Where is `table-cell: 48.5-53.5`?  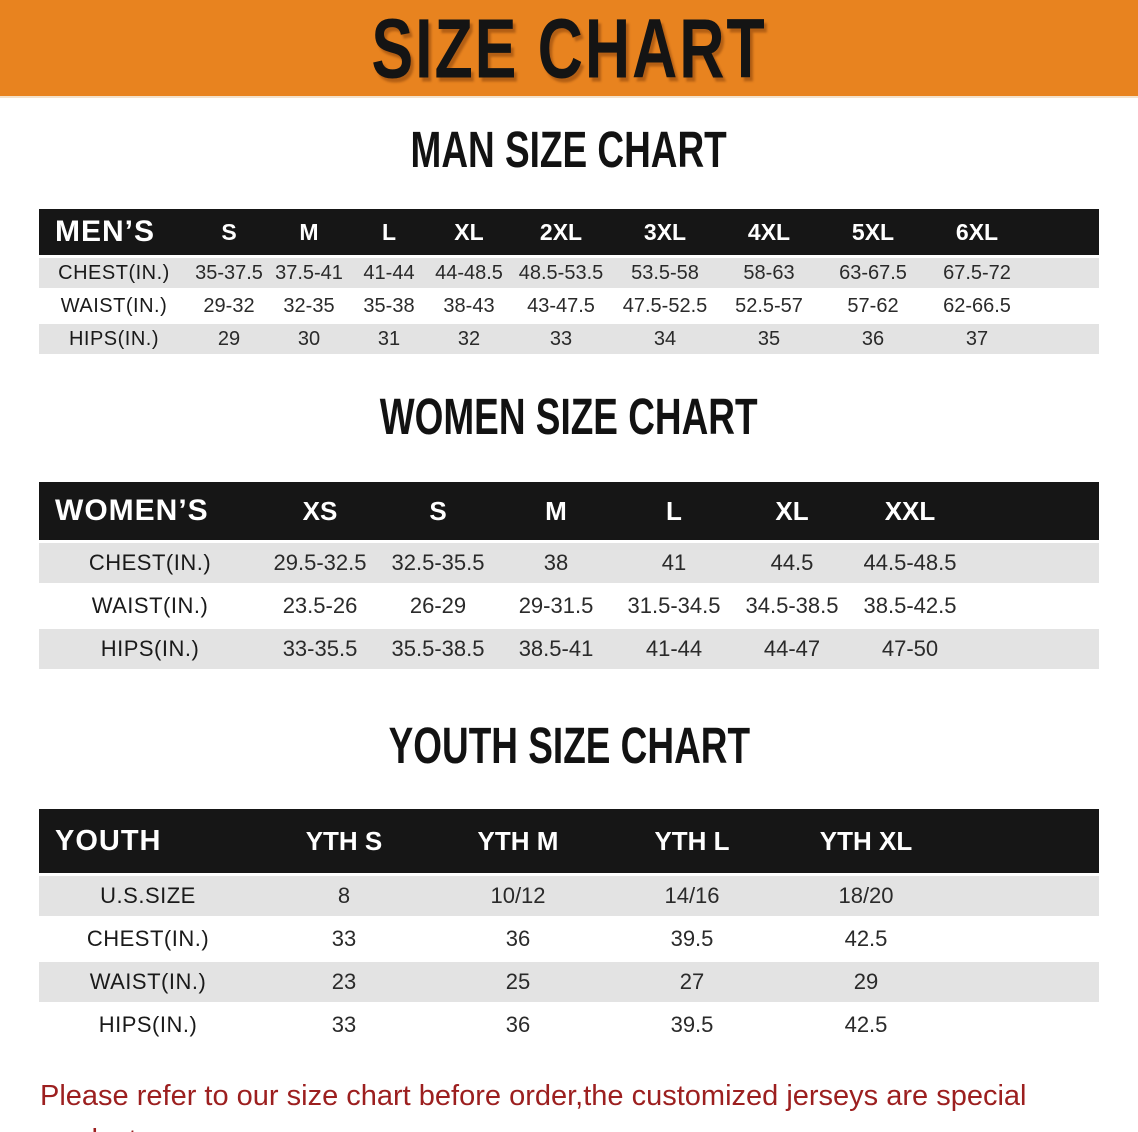
table-cell: 48.5-53.5 is located at coordinates (561, 273).